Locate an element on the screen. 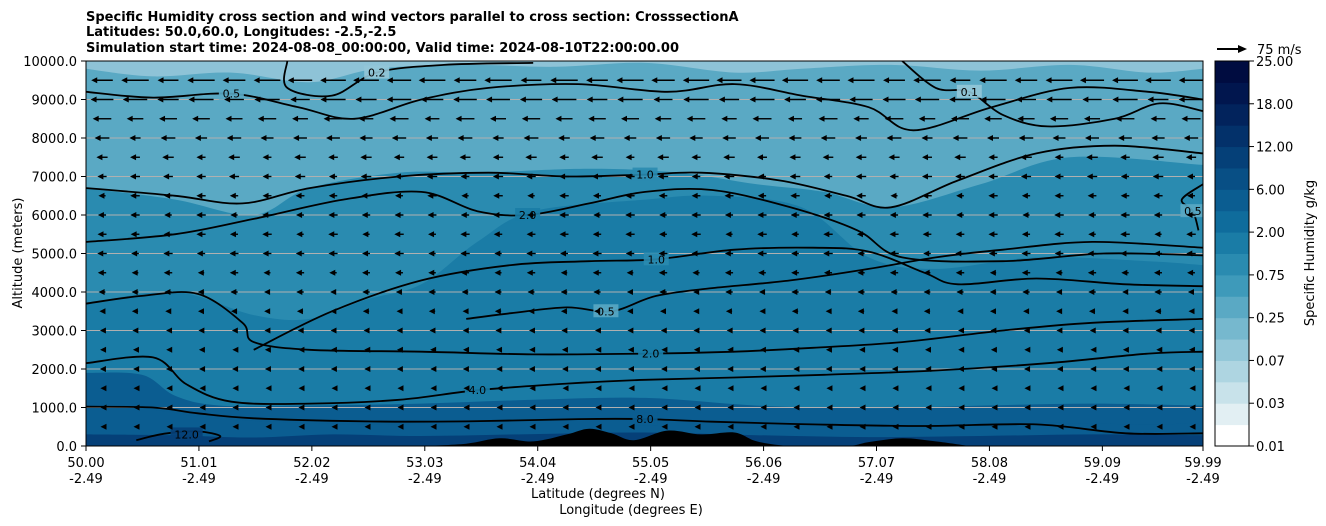 This screenshot has height=526, width=1326. contour-label: 2.0 is located at coordinates (528, 215).